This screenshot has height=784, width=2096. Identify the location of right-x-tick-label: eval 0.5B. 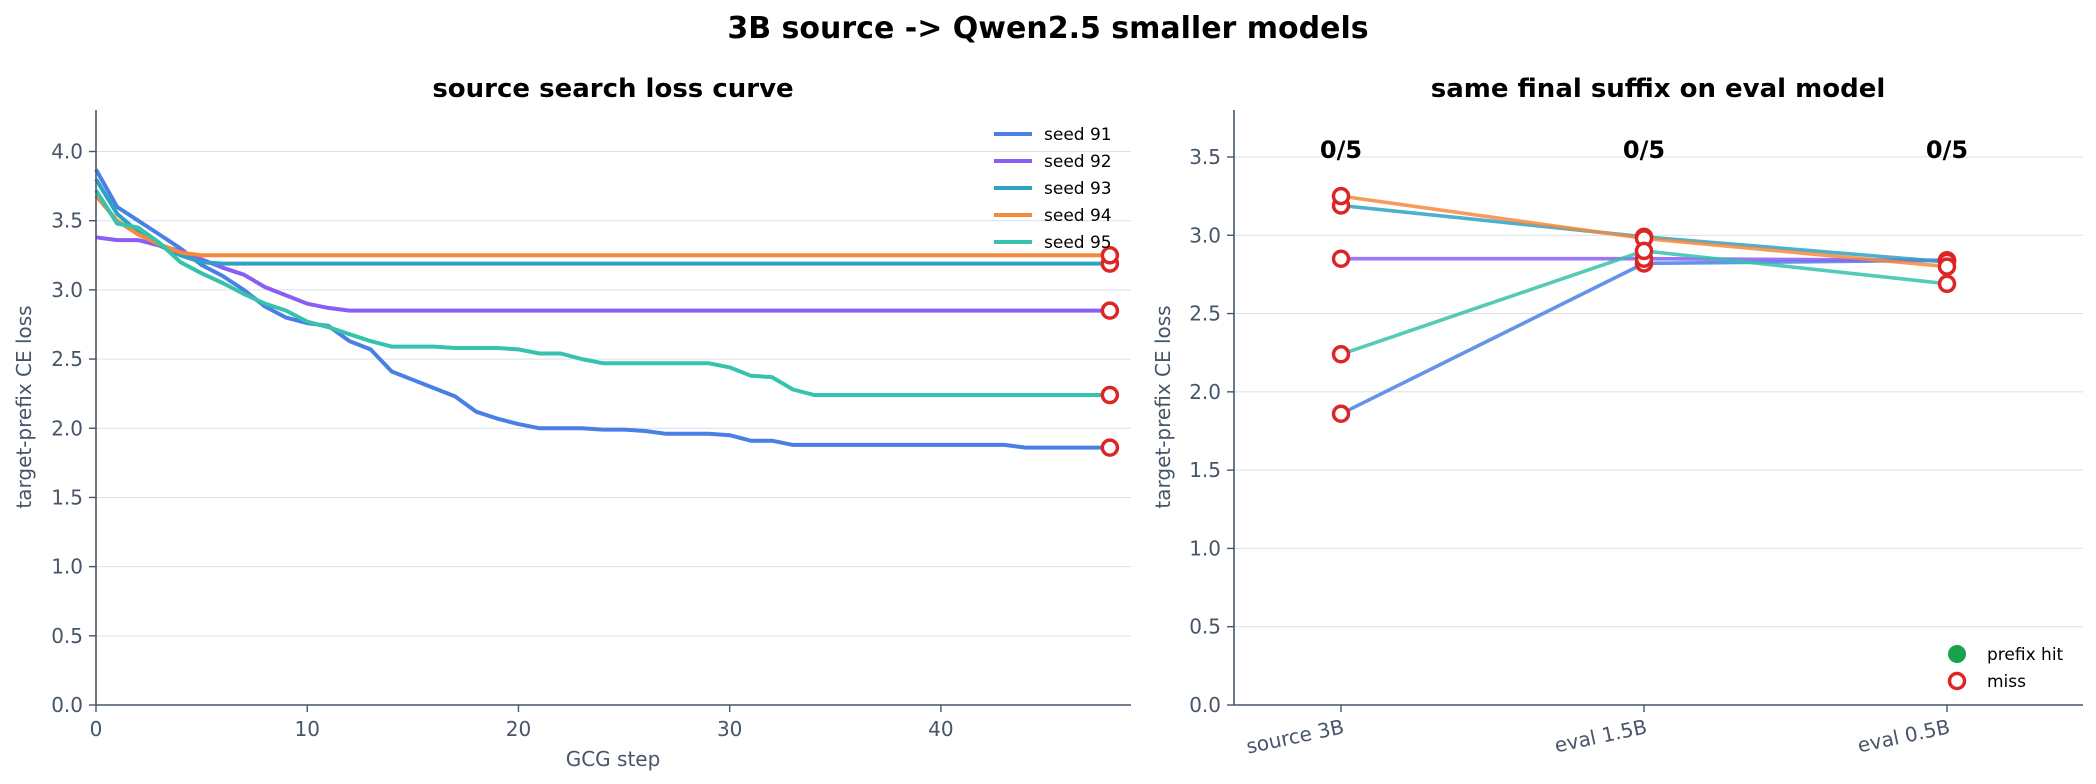
(1903, 735).